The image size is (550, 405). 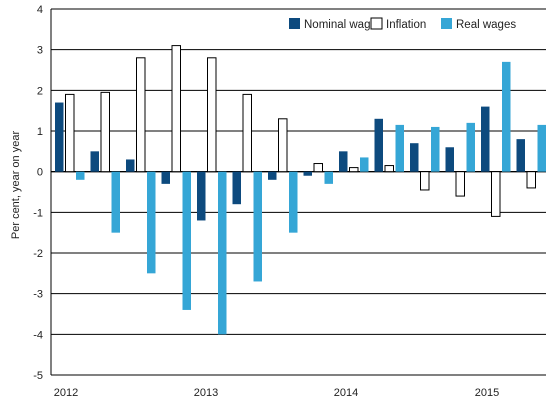 I want to click on legend-item: Real wages, so click(x=478, y=24).